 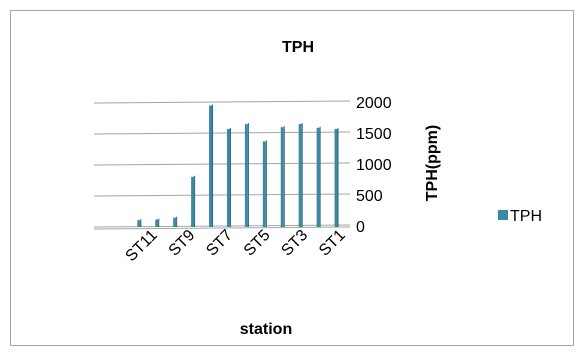 I want to click on bar-shade-ST1, so click(x=320, y=176).